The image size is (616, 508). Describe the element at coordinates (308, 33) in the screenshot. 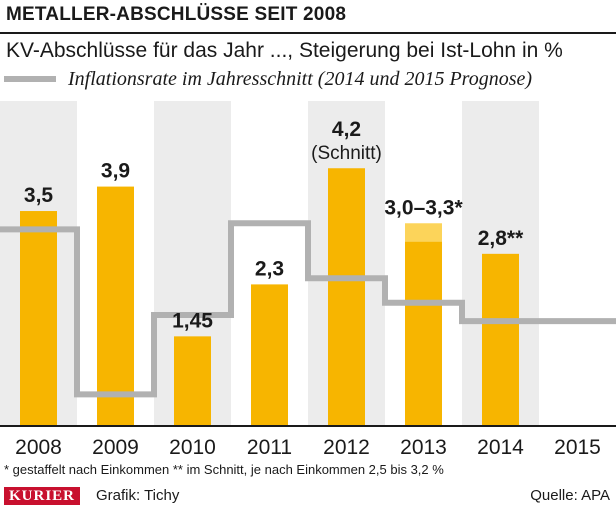

I see `title-rule` at that location.